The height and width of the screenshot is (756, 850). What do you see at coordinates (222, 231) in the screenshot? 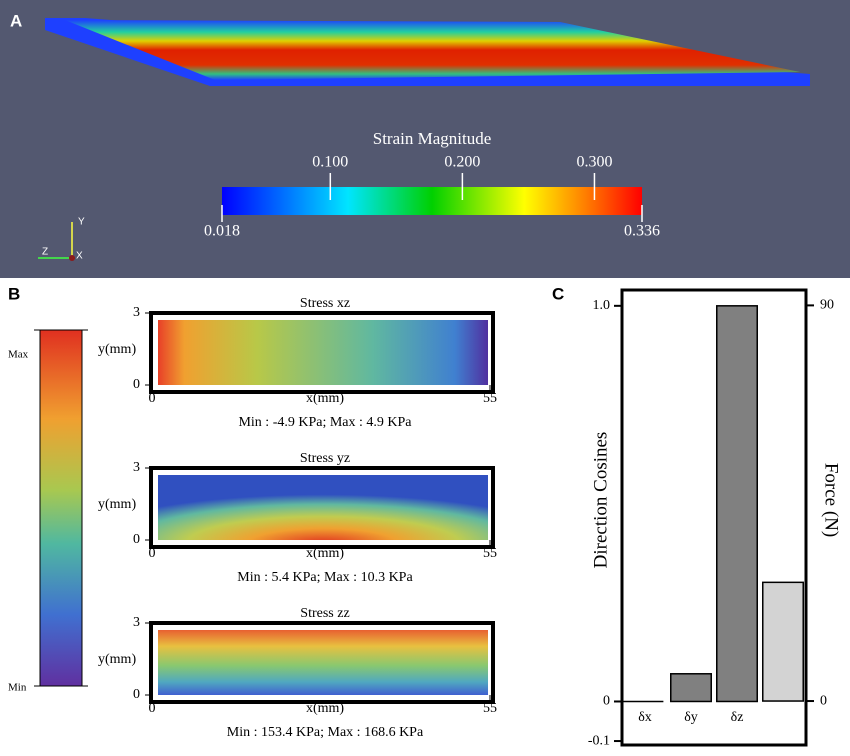
I see `colorbar-tick-label: 0.018` at bounding box center [222, 231].